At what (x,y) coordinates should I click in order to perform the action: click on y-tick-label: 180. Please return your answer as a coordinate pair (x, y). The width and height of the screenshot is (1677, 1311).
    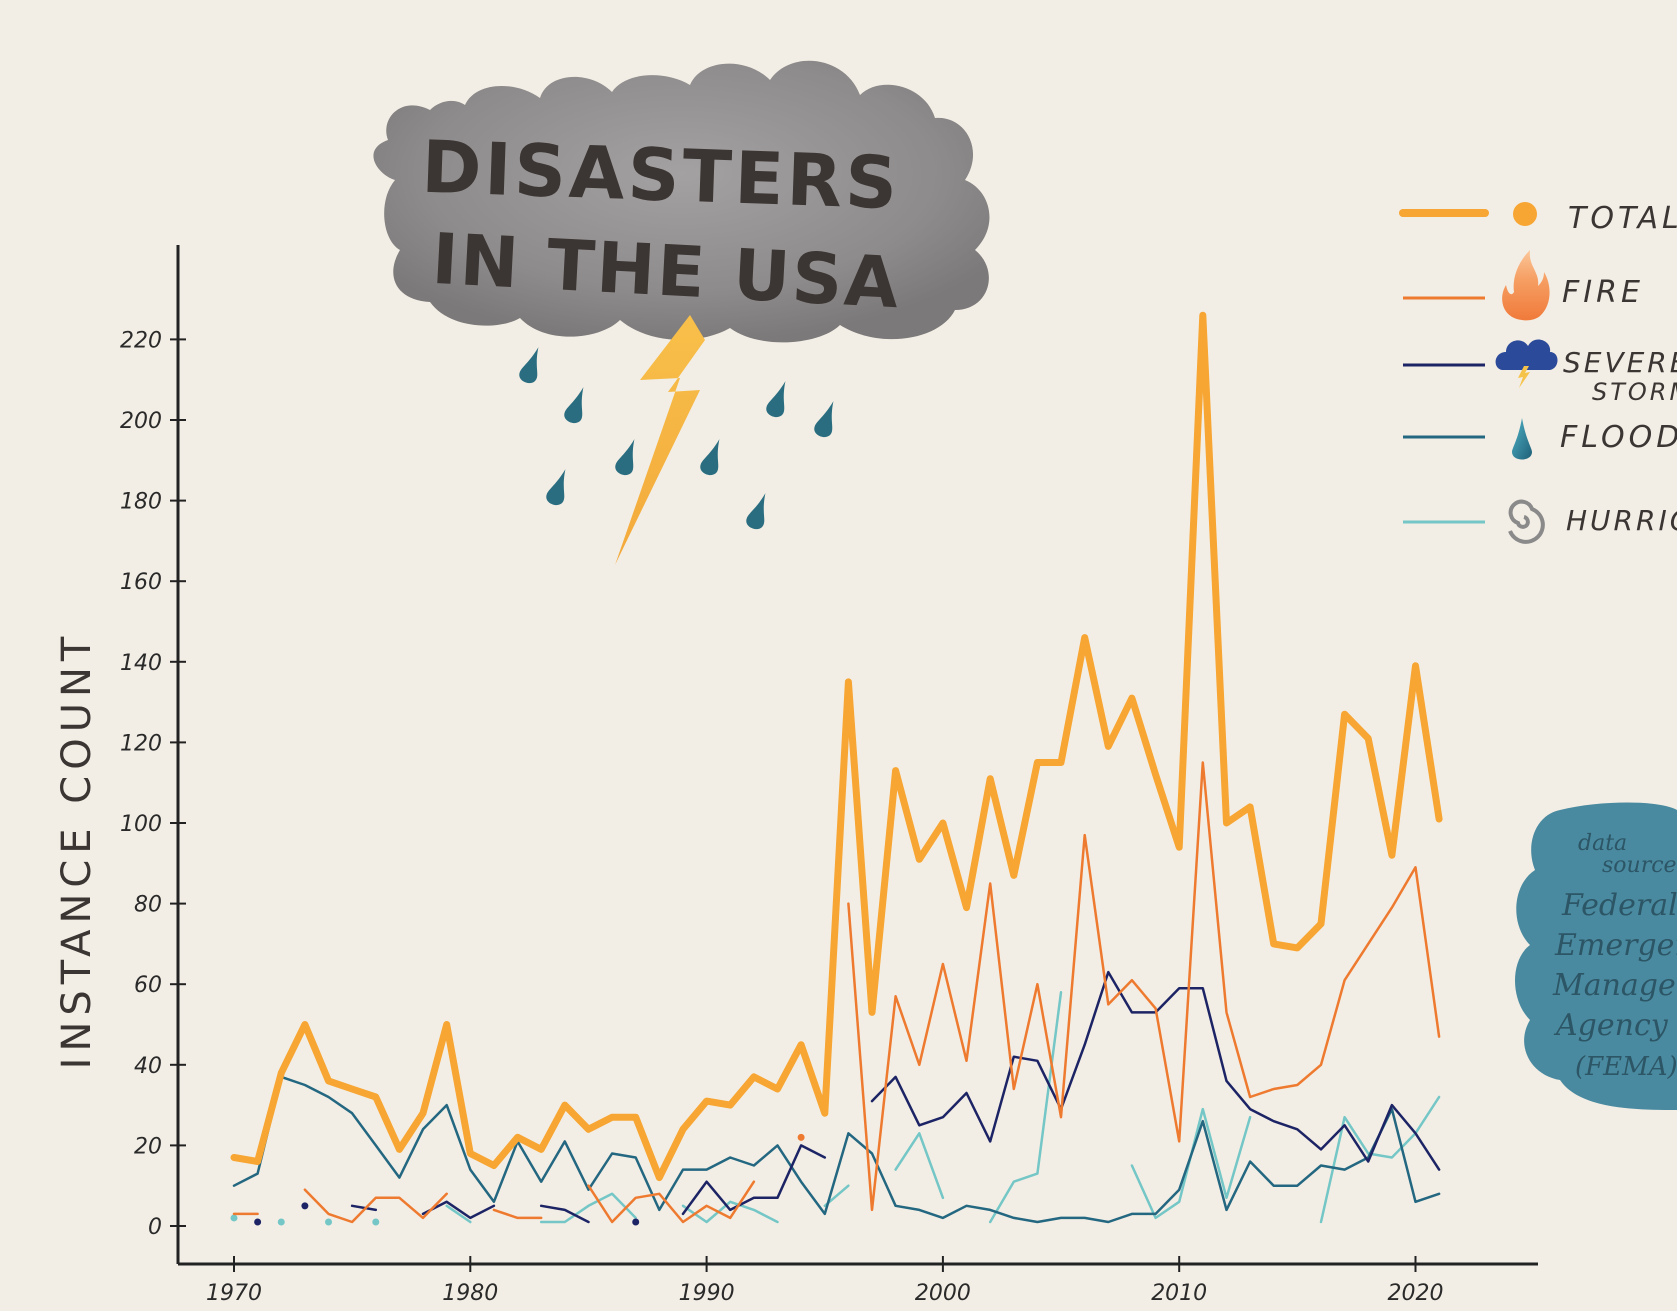
    Looking at the image, I should click on (141, 502).